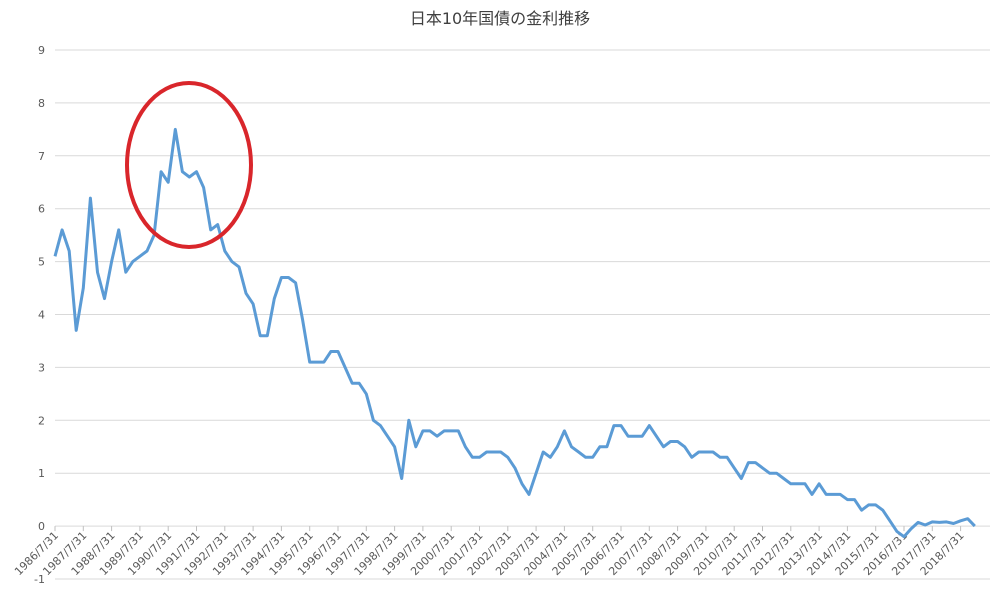 This screenshot has height=590, width=1000. I want to click on y-tick-label: 4, so click(41, 315).